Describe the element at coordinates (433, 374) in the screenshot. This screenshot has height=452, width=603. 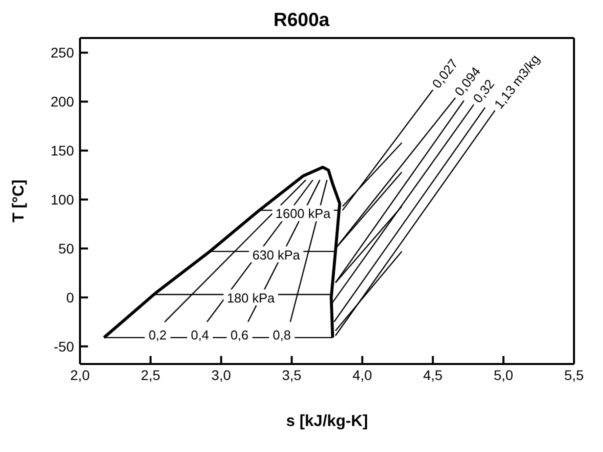
I see `x-tick-label: 4,5` at that location.